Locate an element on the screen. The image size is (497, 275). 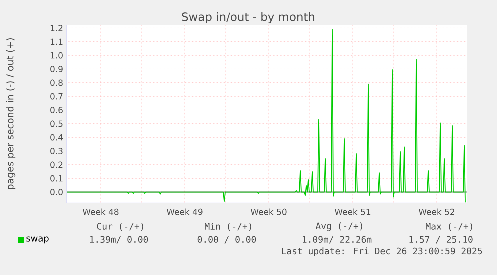
y-tick-label: 1.2 is located at coordinates (56, 28).